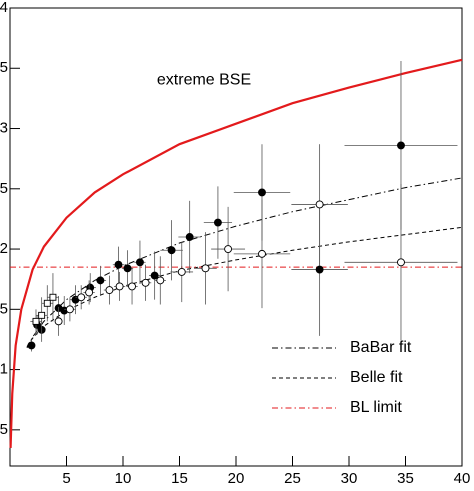 The width and height of the screenshot is (474, 491). What do you see at coordinates (292, 478) in the screenshot?
I see `x-tick-label: 25` at bounding box center [292, 478].